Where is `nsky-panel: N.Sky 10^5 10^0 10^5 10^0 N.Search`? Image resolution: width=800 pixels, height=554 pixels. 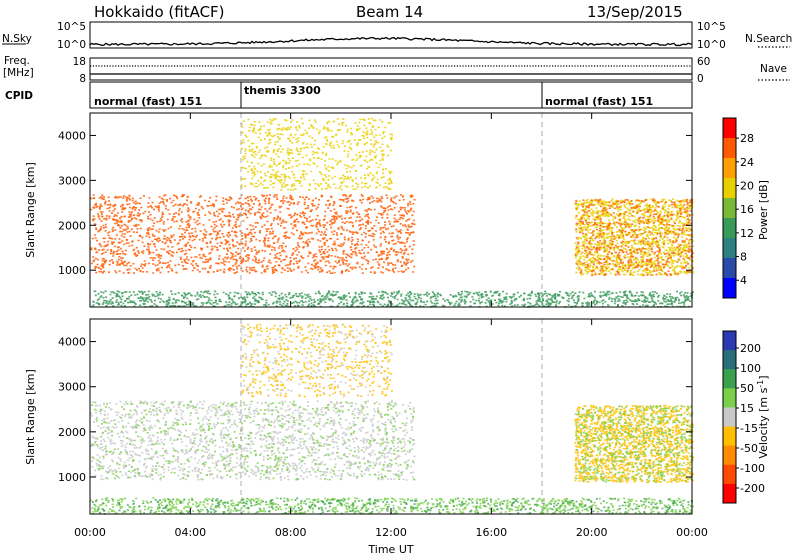 nsky-panel: N.Sky 10^5 10^0 10^5 10^0 N.Search is located at coordinates (397, 36).